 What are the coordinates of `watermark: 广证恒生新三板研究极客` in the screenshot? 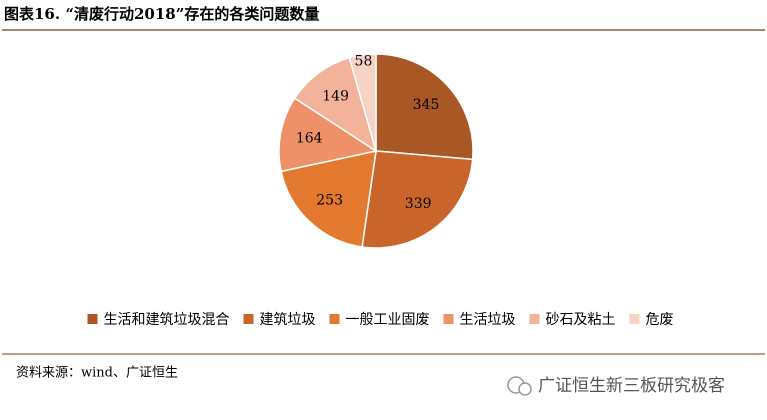 It's located at (631, 386).